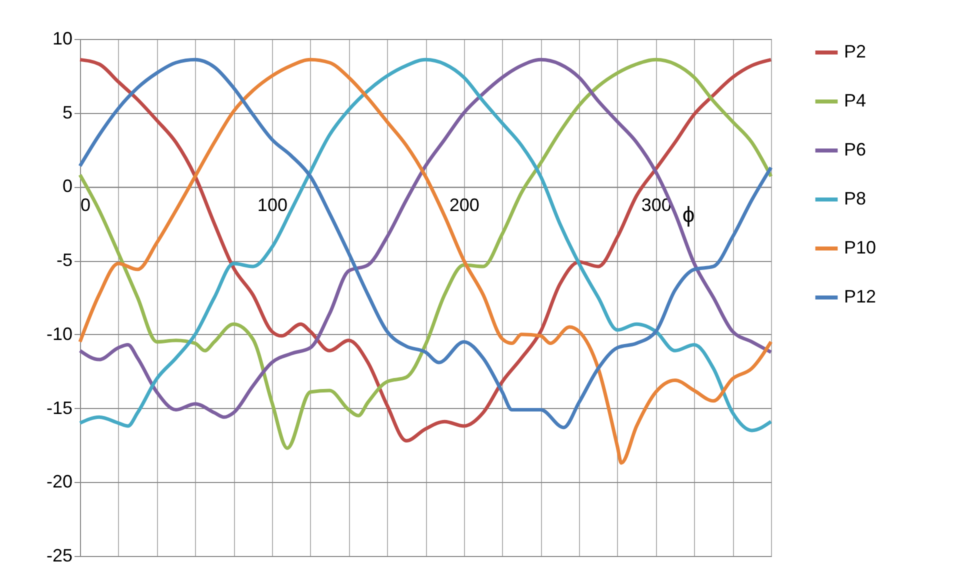 This screenshot has height=580, width=969. What do you see at coordinates (464, 205) in the screenshot?
I see `x-tick-label: 200` at bounding box center [464, 205].